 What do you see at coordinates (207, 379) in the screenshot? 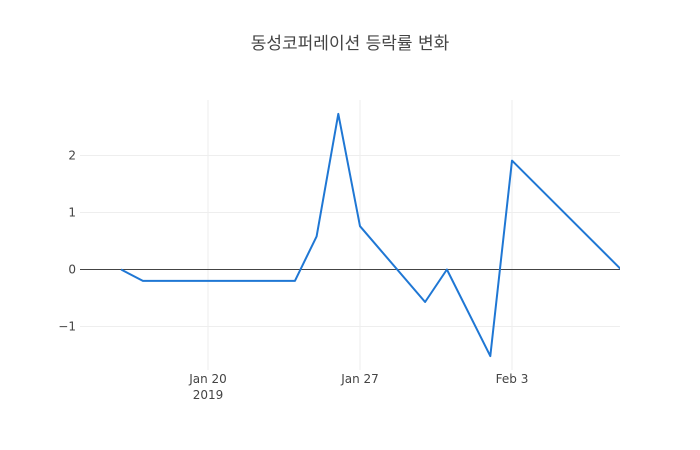
I see `x-tick-label: Jan 20` at bounding box center [207, 379].